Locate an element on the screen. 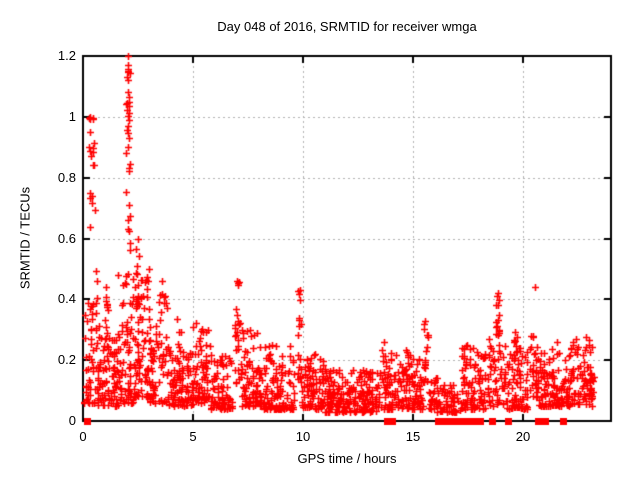 Image resolution: width=640 pixels, height=480 pixels. y-tick-label: 0.4 is located at coordinates (66, 299).